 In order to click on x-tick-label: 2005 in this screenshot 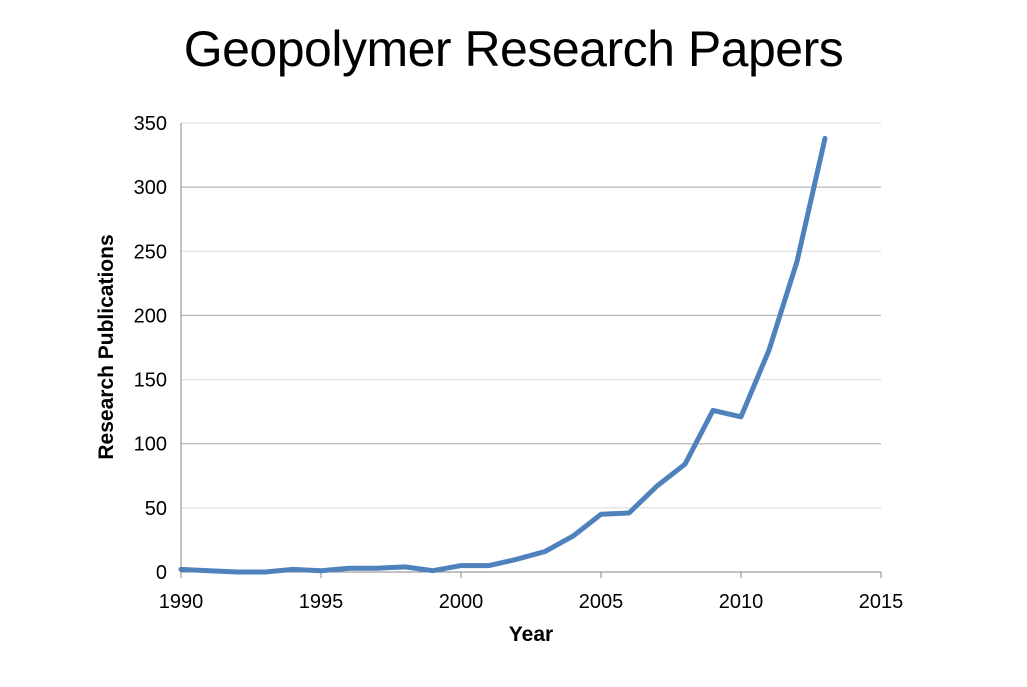, I will do `click(601, 602)`.